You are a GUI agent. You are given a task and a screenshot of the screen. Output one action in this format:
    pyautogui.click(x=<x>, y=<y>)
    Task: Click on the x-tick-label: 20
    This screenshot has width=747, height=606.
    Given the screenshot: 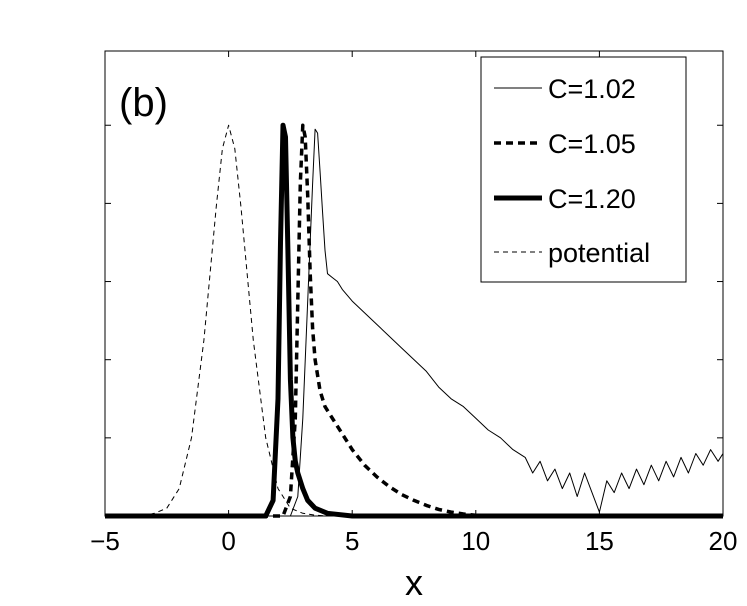 What is the action you would take?
    pyautogui.click(x=723, y=541)
    